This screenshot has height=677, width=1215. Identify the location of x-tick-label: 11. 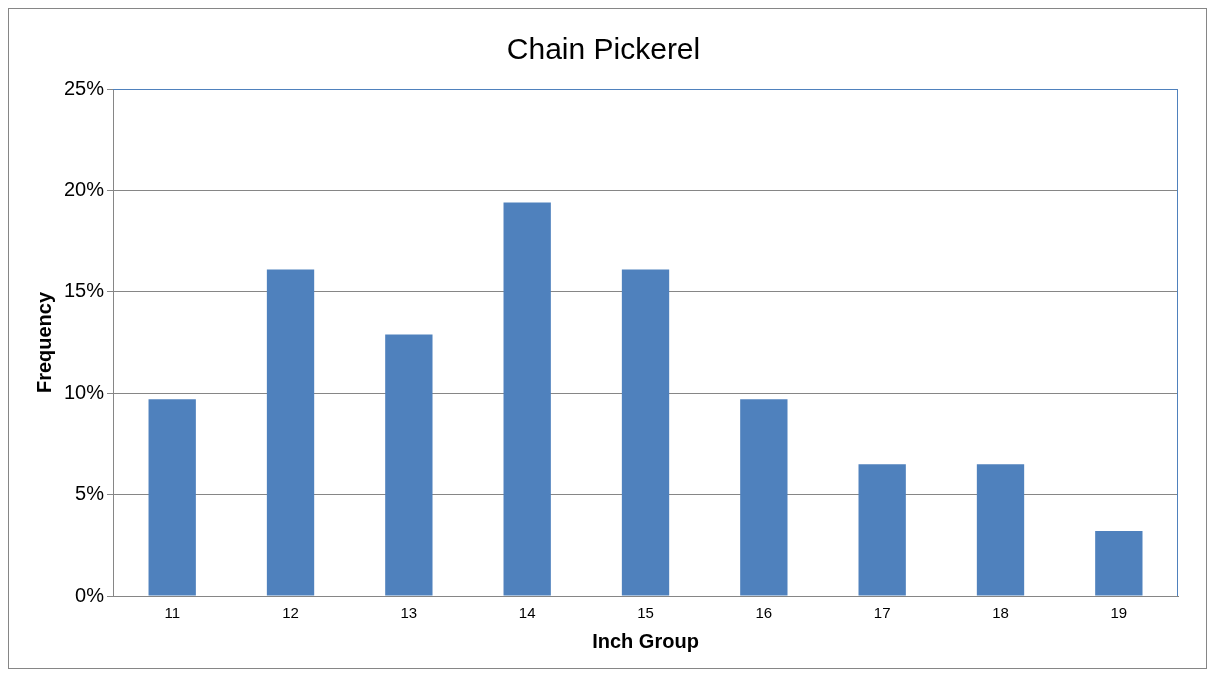
(172, 613).